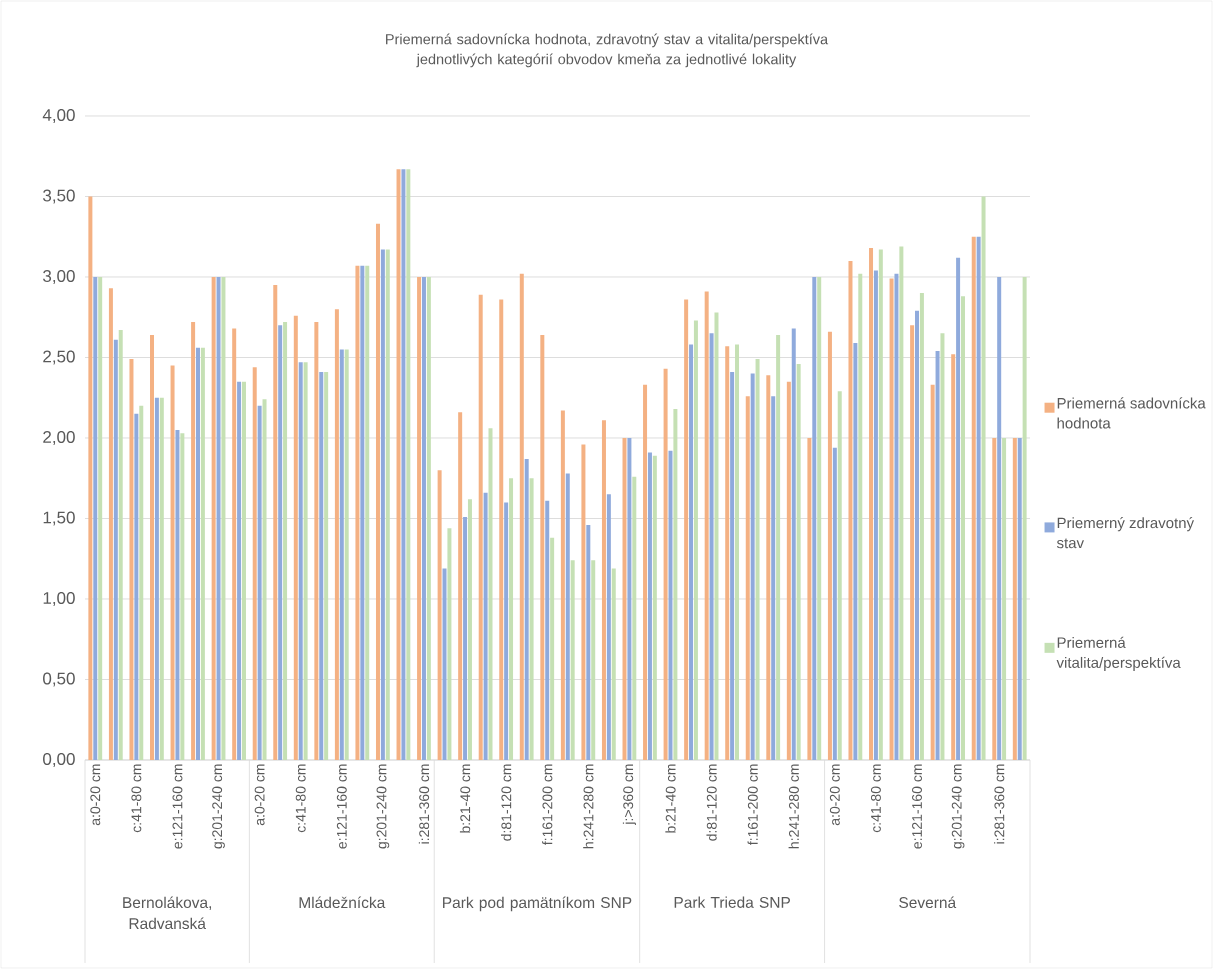 This screenshot has width=1213, height=969. What do you see at coordinates (928, 902) in the screenshot?
I see `text: Severná` at bounding box center [928, 902].